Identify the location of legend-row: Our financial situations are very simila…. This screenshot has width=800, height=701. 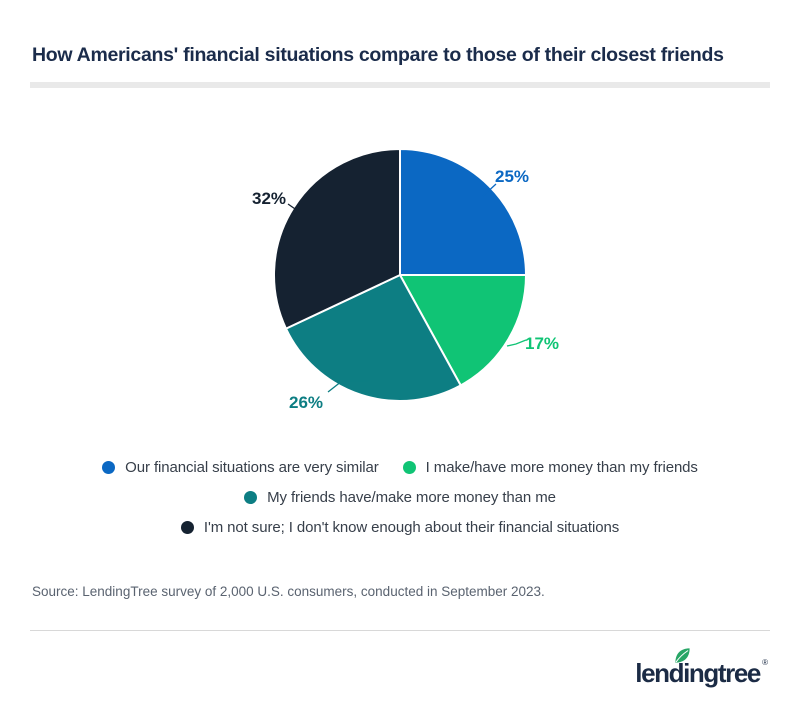
(400, 467).